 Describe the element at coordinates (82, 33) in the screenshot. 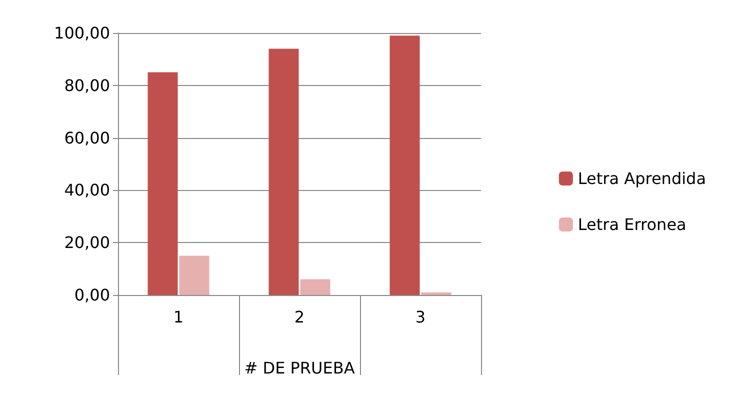

I see `y-tick-label: 100,00` at that location.